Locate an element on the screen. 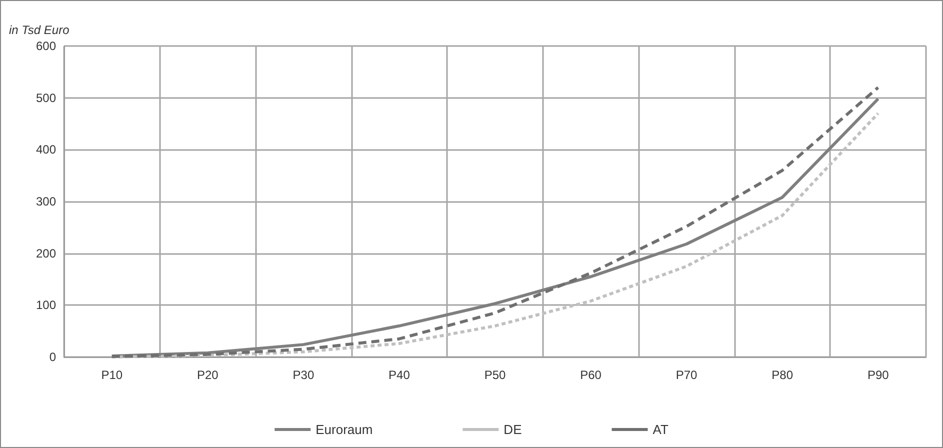 The width and height of the screenshot is (943, 448). x-tick-label: P70 is located at coordinates (687, 375).